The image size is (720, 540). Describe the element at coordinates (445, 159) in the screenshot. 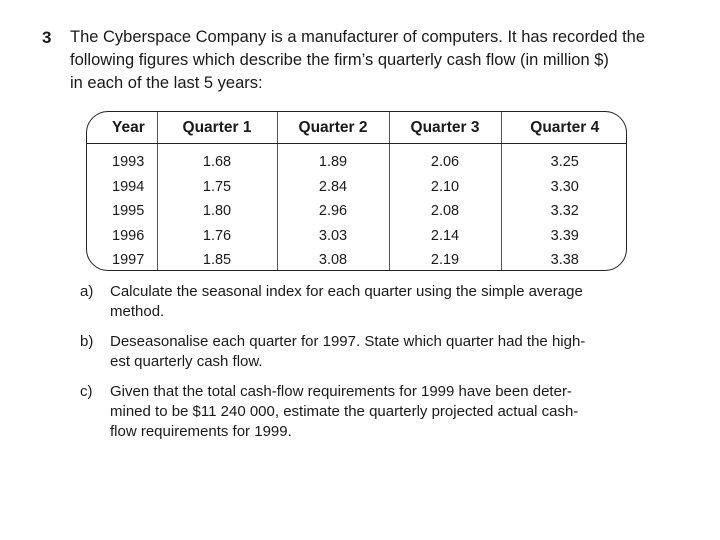

I see `cell-value: 2.06` at that location.